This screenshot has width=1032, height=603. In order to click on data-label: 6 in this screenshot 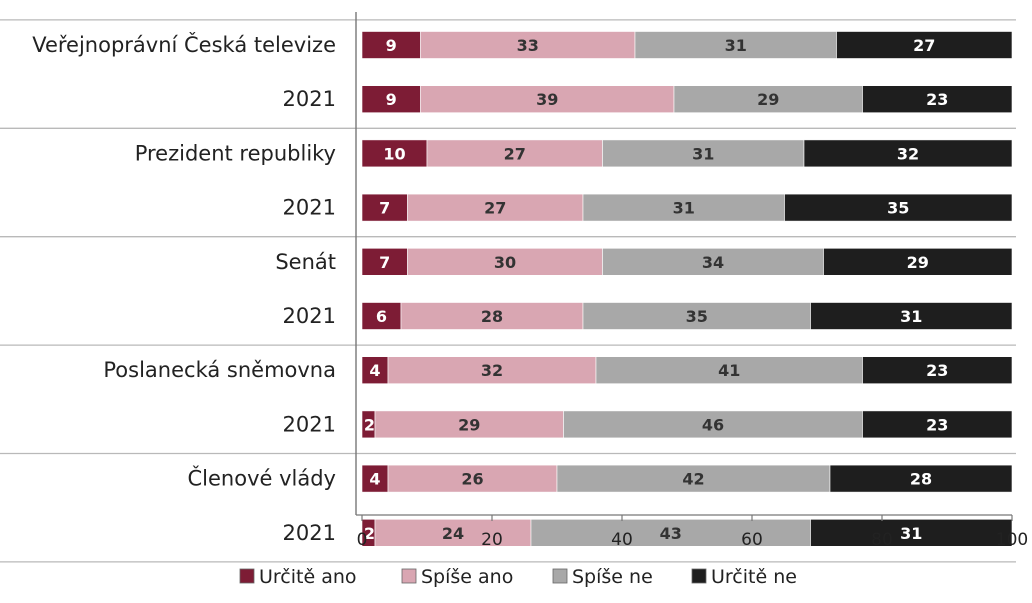, I will do `click(381, 316)`.